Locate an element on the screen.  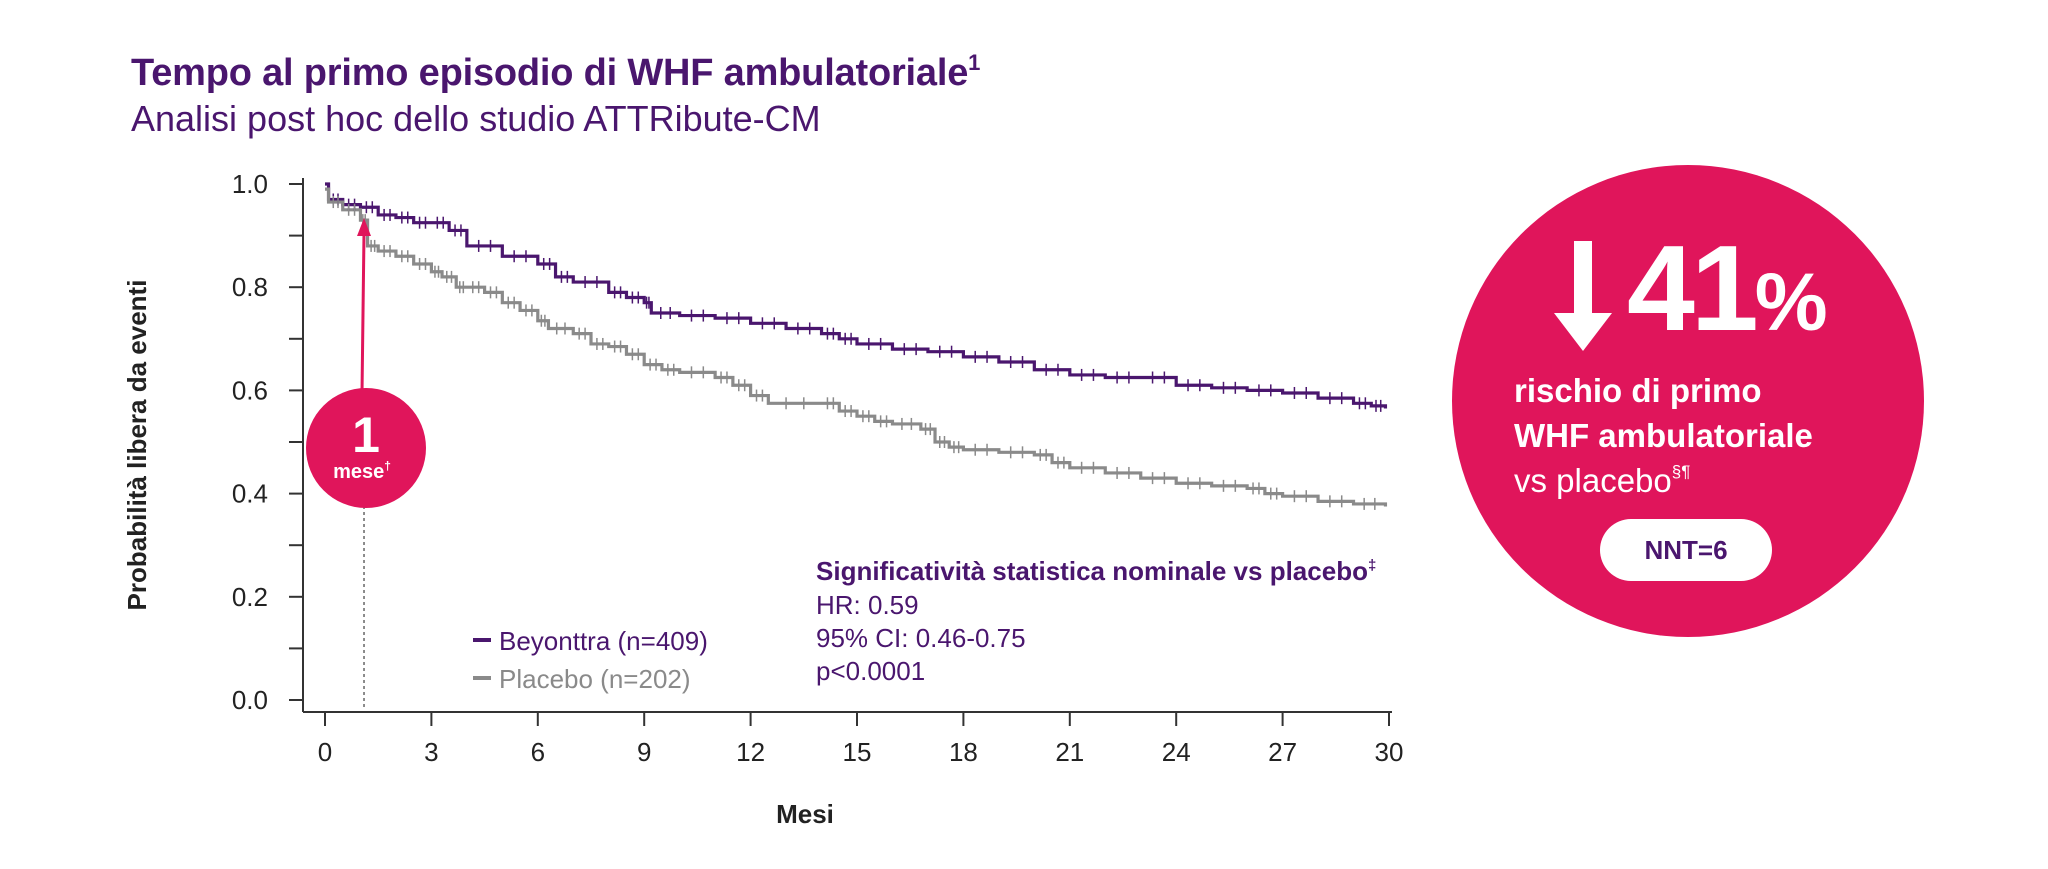
y-tick-label: 0.0 is located at coordinates (250, 700).